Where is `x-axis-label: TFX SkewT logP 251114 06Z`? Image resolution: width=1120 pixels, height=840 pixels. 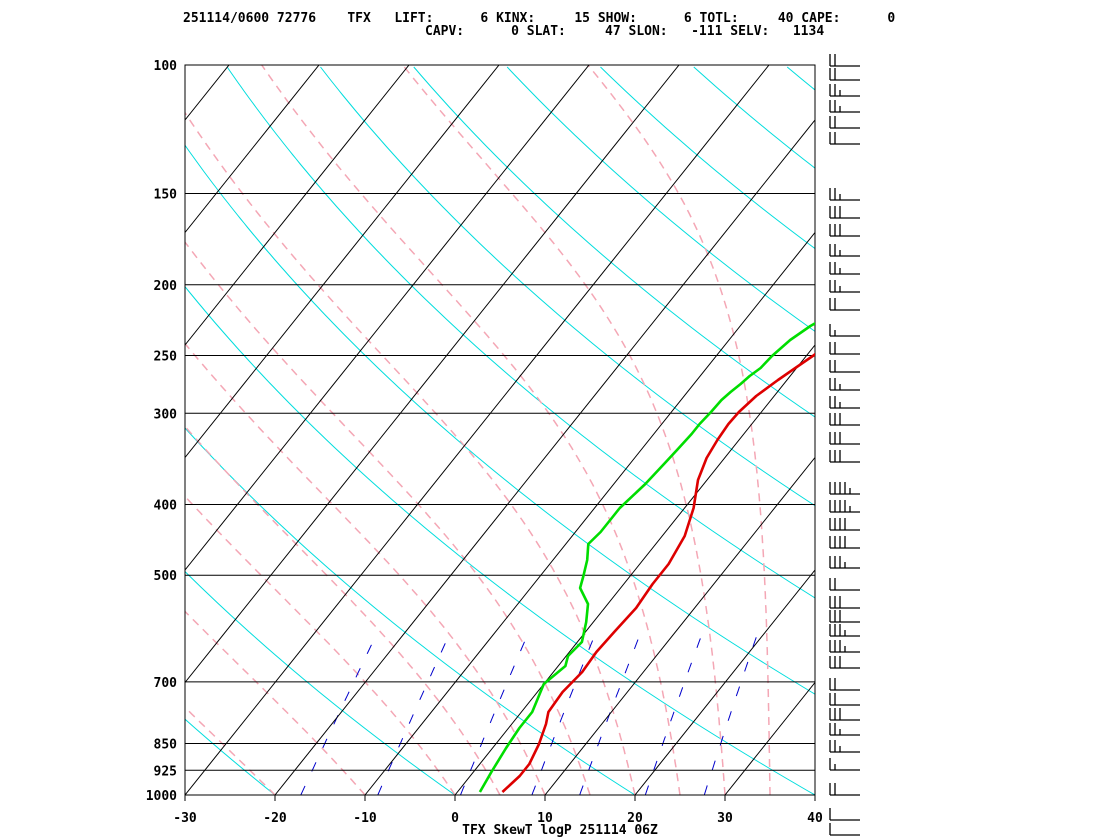 x-axis-label: TFX SkewT logP 251114 06Z is located at coordinates (560, 830).